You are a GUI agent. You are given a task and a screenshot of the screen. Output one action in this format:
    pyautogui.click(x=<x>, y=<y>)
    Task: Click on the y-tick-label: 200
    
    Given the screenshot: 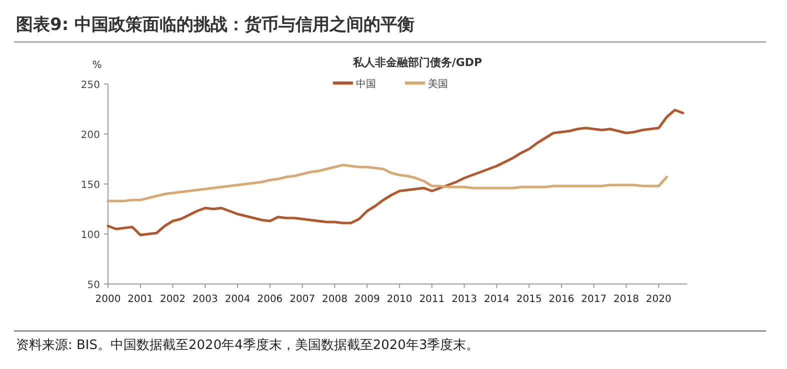 What is the action you would take?
    pyautogui.click(x=90, y=135)
    